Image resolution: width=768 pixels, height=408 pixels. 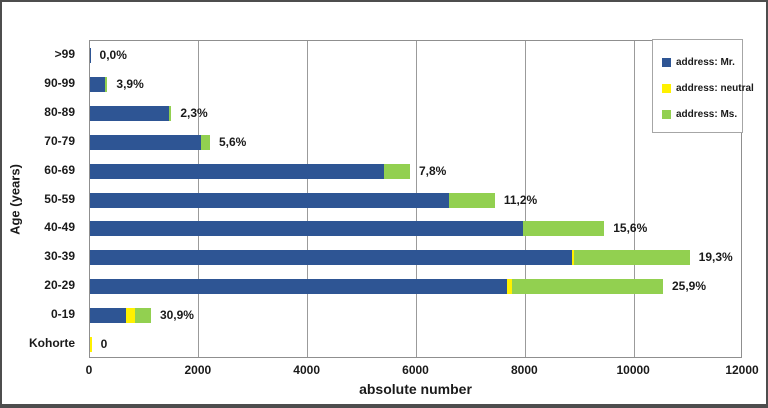 What do you see at coordinates (59, 198) in the screenshot?
I see `category-label-50-59: 50-59` at bounding box center [59, 198].